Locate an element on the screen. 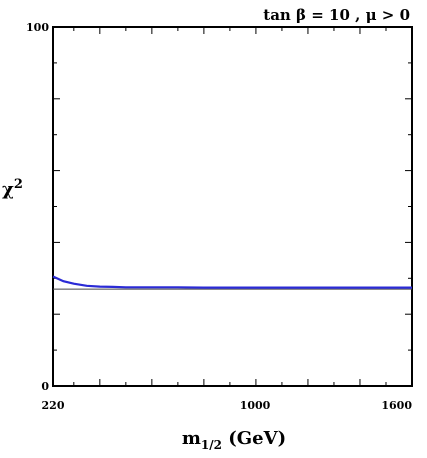 This screenshot has width=427, height=458. y-axis-title: χ2 is located at coordinates (12, 188).